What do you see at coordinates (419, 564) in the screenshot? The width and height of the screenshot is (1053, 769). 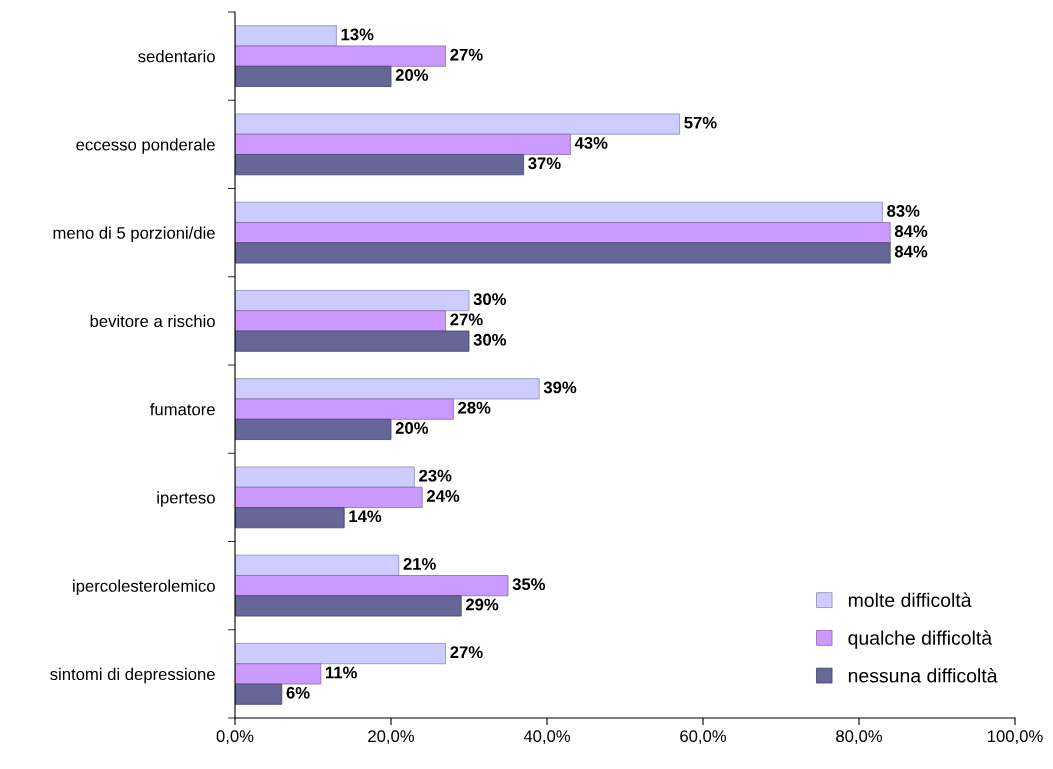 I see `data-label: 21%` at bounding box center [419, 564].